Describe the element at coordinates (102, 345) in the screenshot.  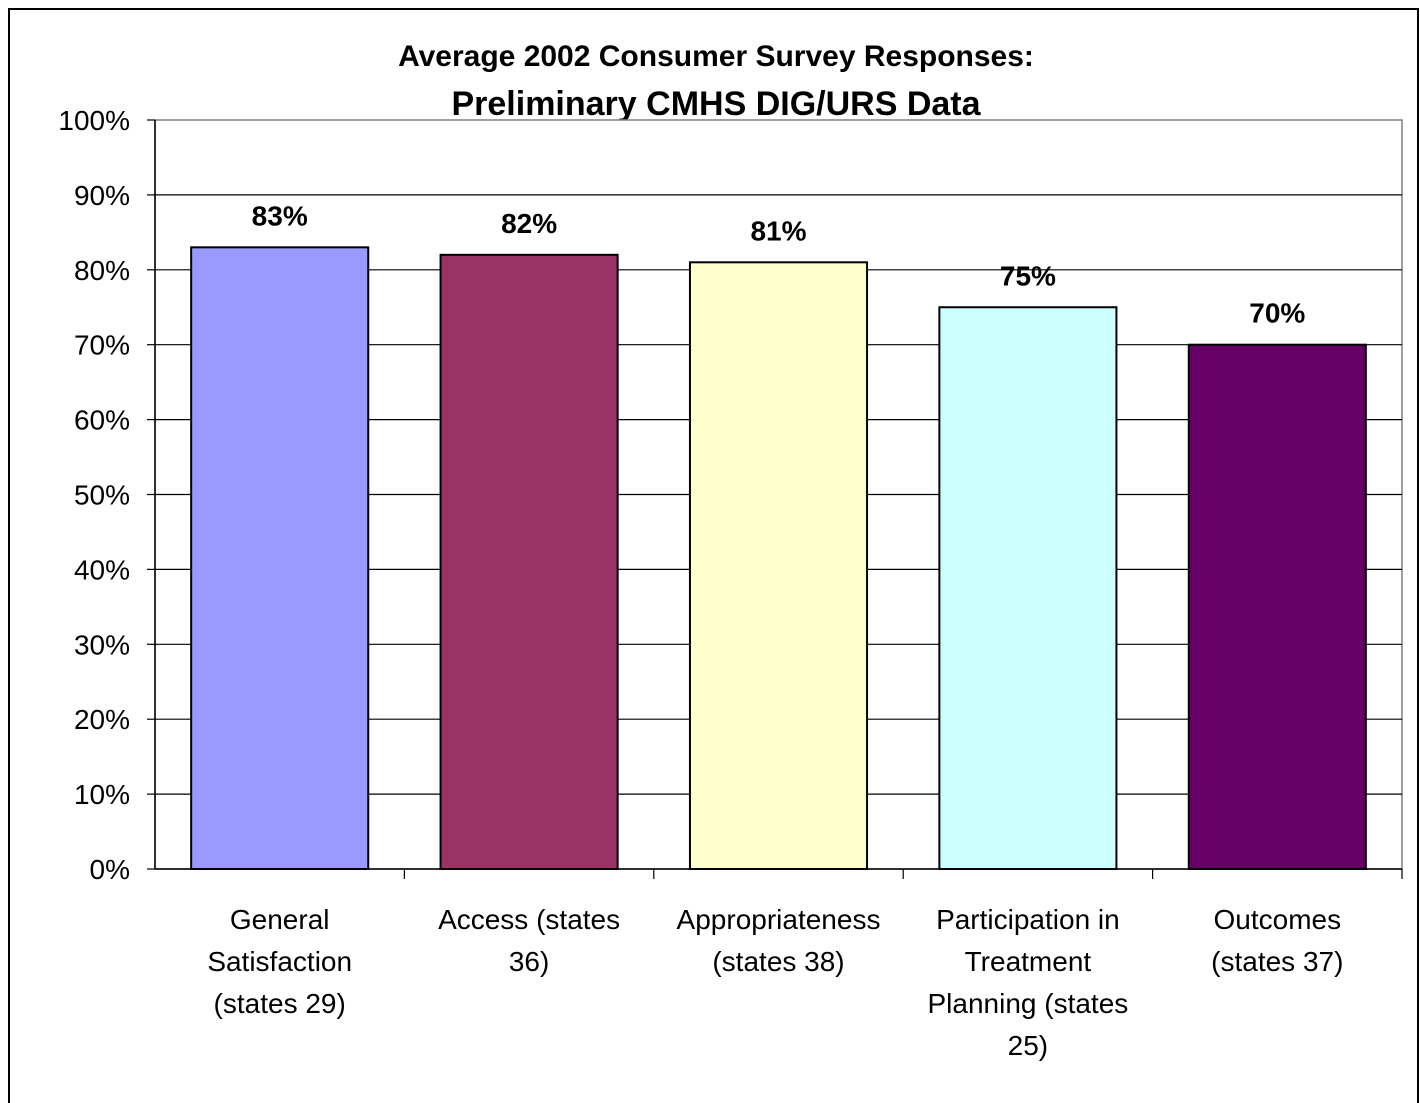
I see `y-tick-label: 70%` at that location.